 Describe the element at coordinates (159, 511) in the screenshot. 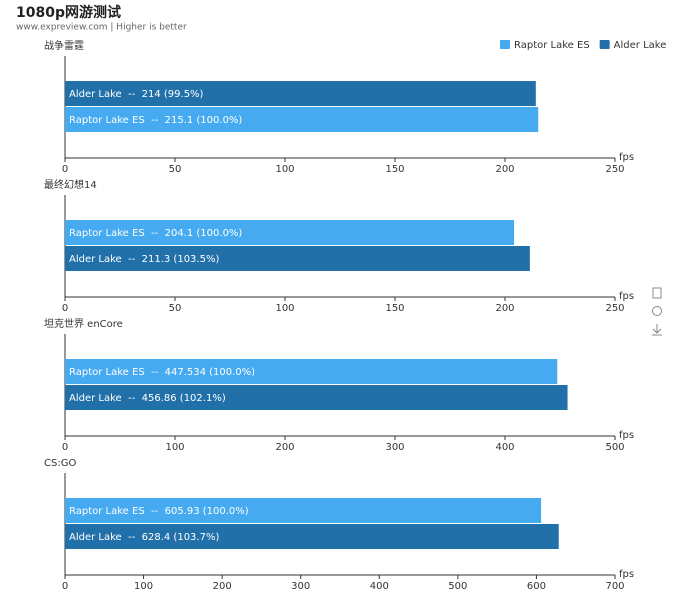

I see `bar-label: Raptor Lake ES -- 605.93 (100.0%)` at that location.